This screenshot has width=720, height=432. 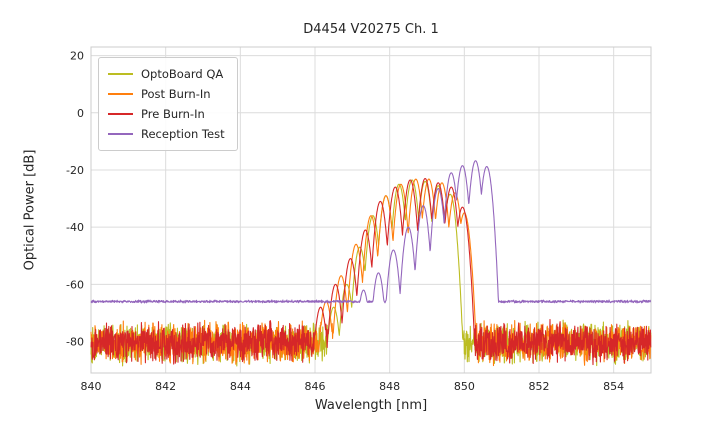 I want to click on y-tick-label: -80, so click(x=75, y=342).